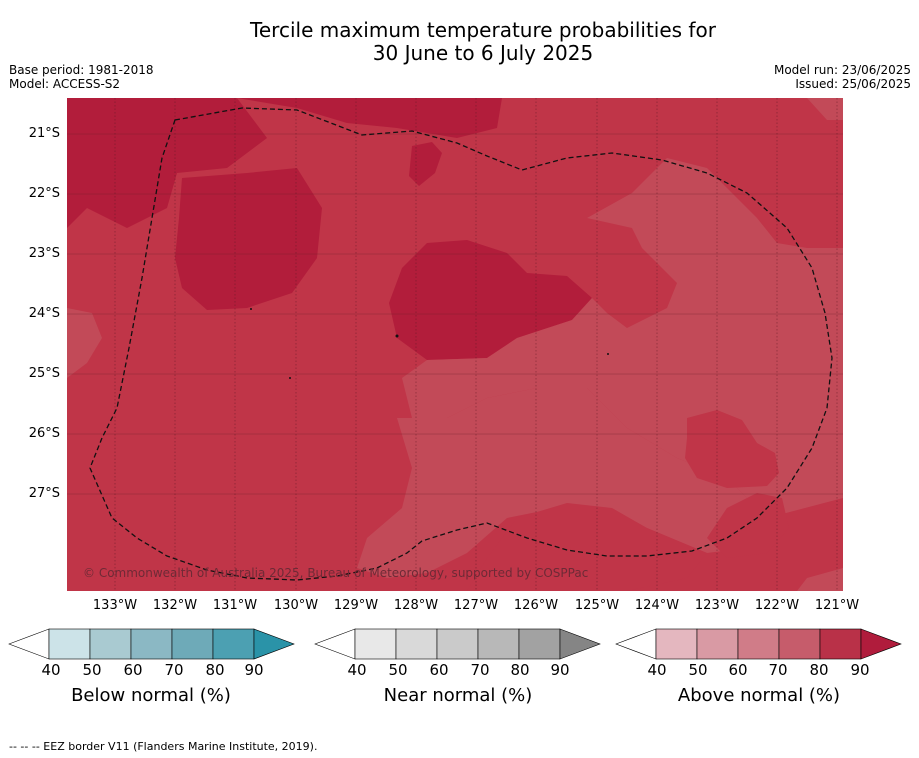 Image resolution: width=919 pixels, height=758 pixels. What do you see at coordinates (759, 695) in the screenshot?
I see `colorbar-caption: Above normal (%)` at bounding box center [759, 695].